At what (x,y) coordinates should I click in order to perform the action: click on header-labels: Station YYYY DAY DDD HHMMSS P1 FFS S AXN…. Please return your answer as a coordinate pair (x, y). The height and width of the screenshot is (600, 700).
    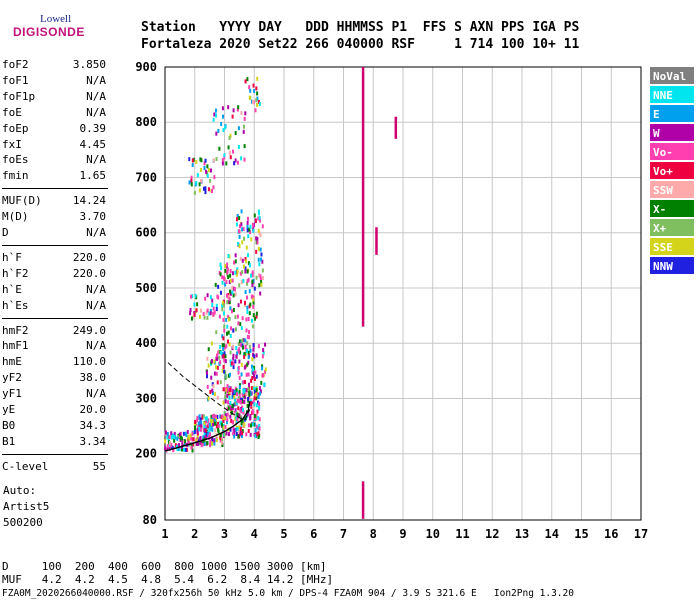
    Looking at the image, I should click on (360, 27).